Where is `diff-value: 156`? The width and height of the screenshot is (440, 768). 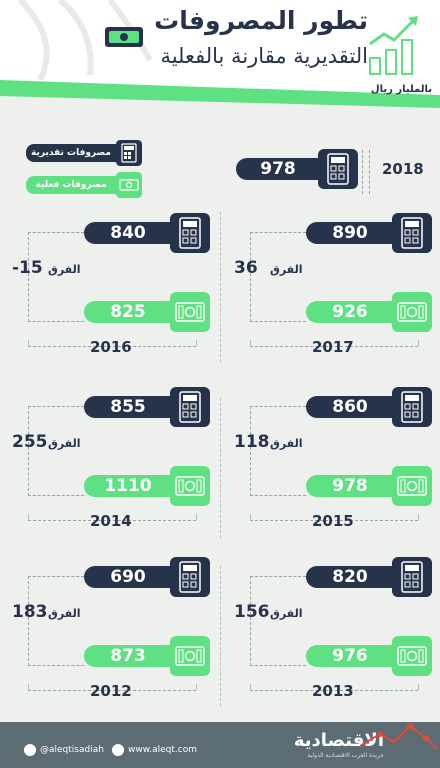 diff-value: 156 is located at coordinates (252, 612).